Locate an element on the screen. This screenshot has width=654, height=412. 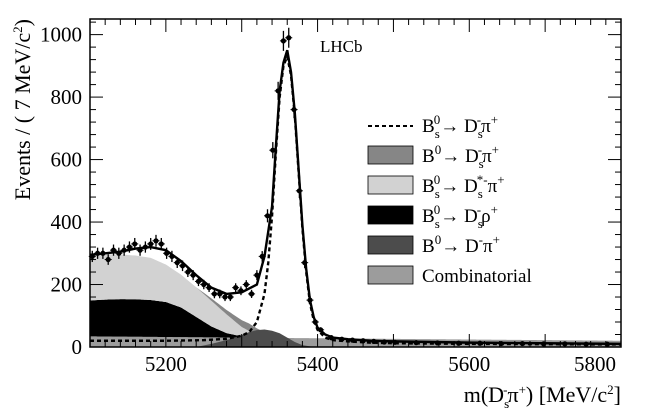
legend-entry-dpi: B0→ D-π+ is located at coordinates (433, 244).